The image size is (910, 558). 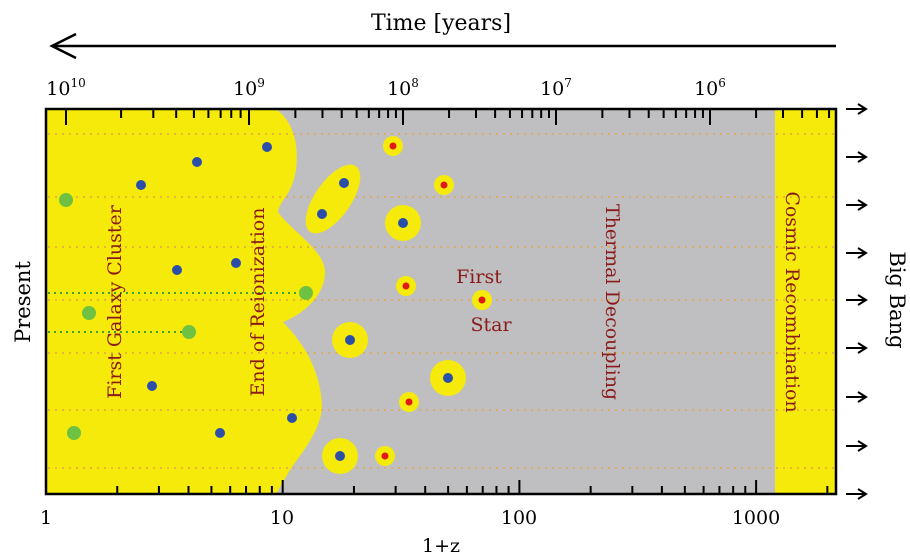 What do you see at coordinates (491, 325) in the screenshot?
I see `first-star-label-line2: Star` at bounding box center [491, 325].